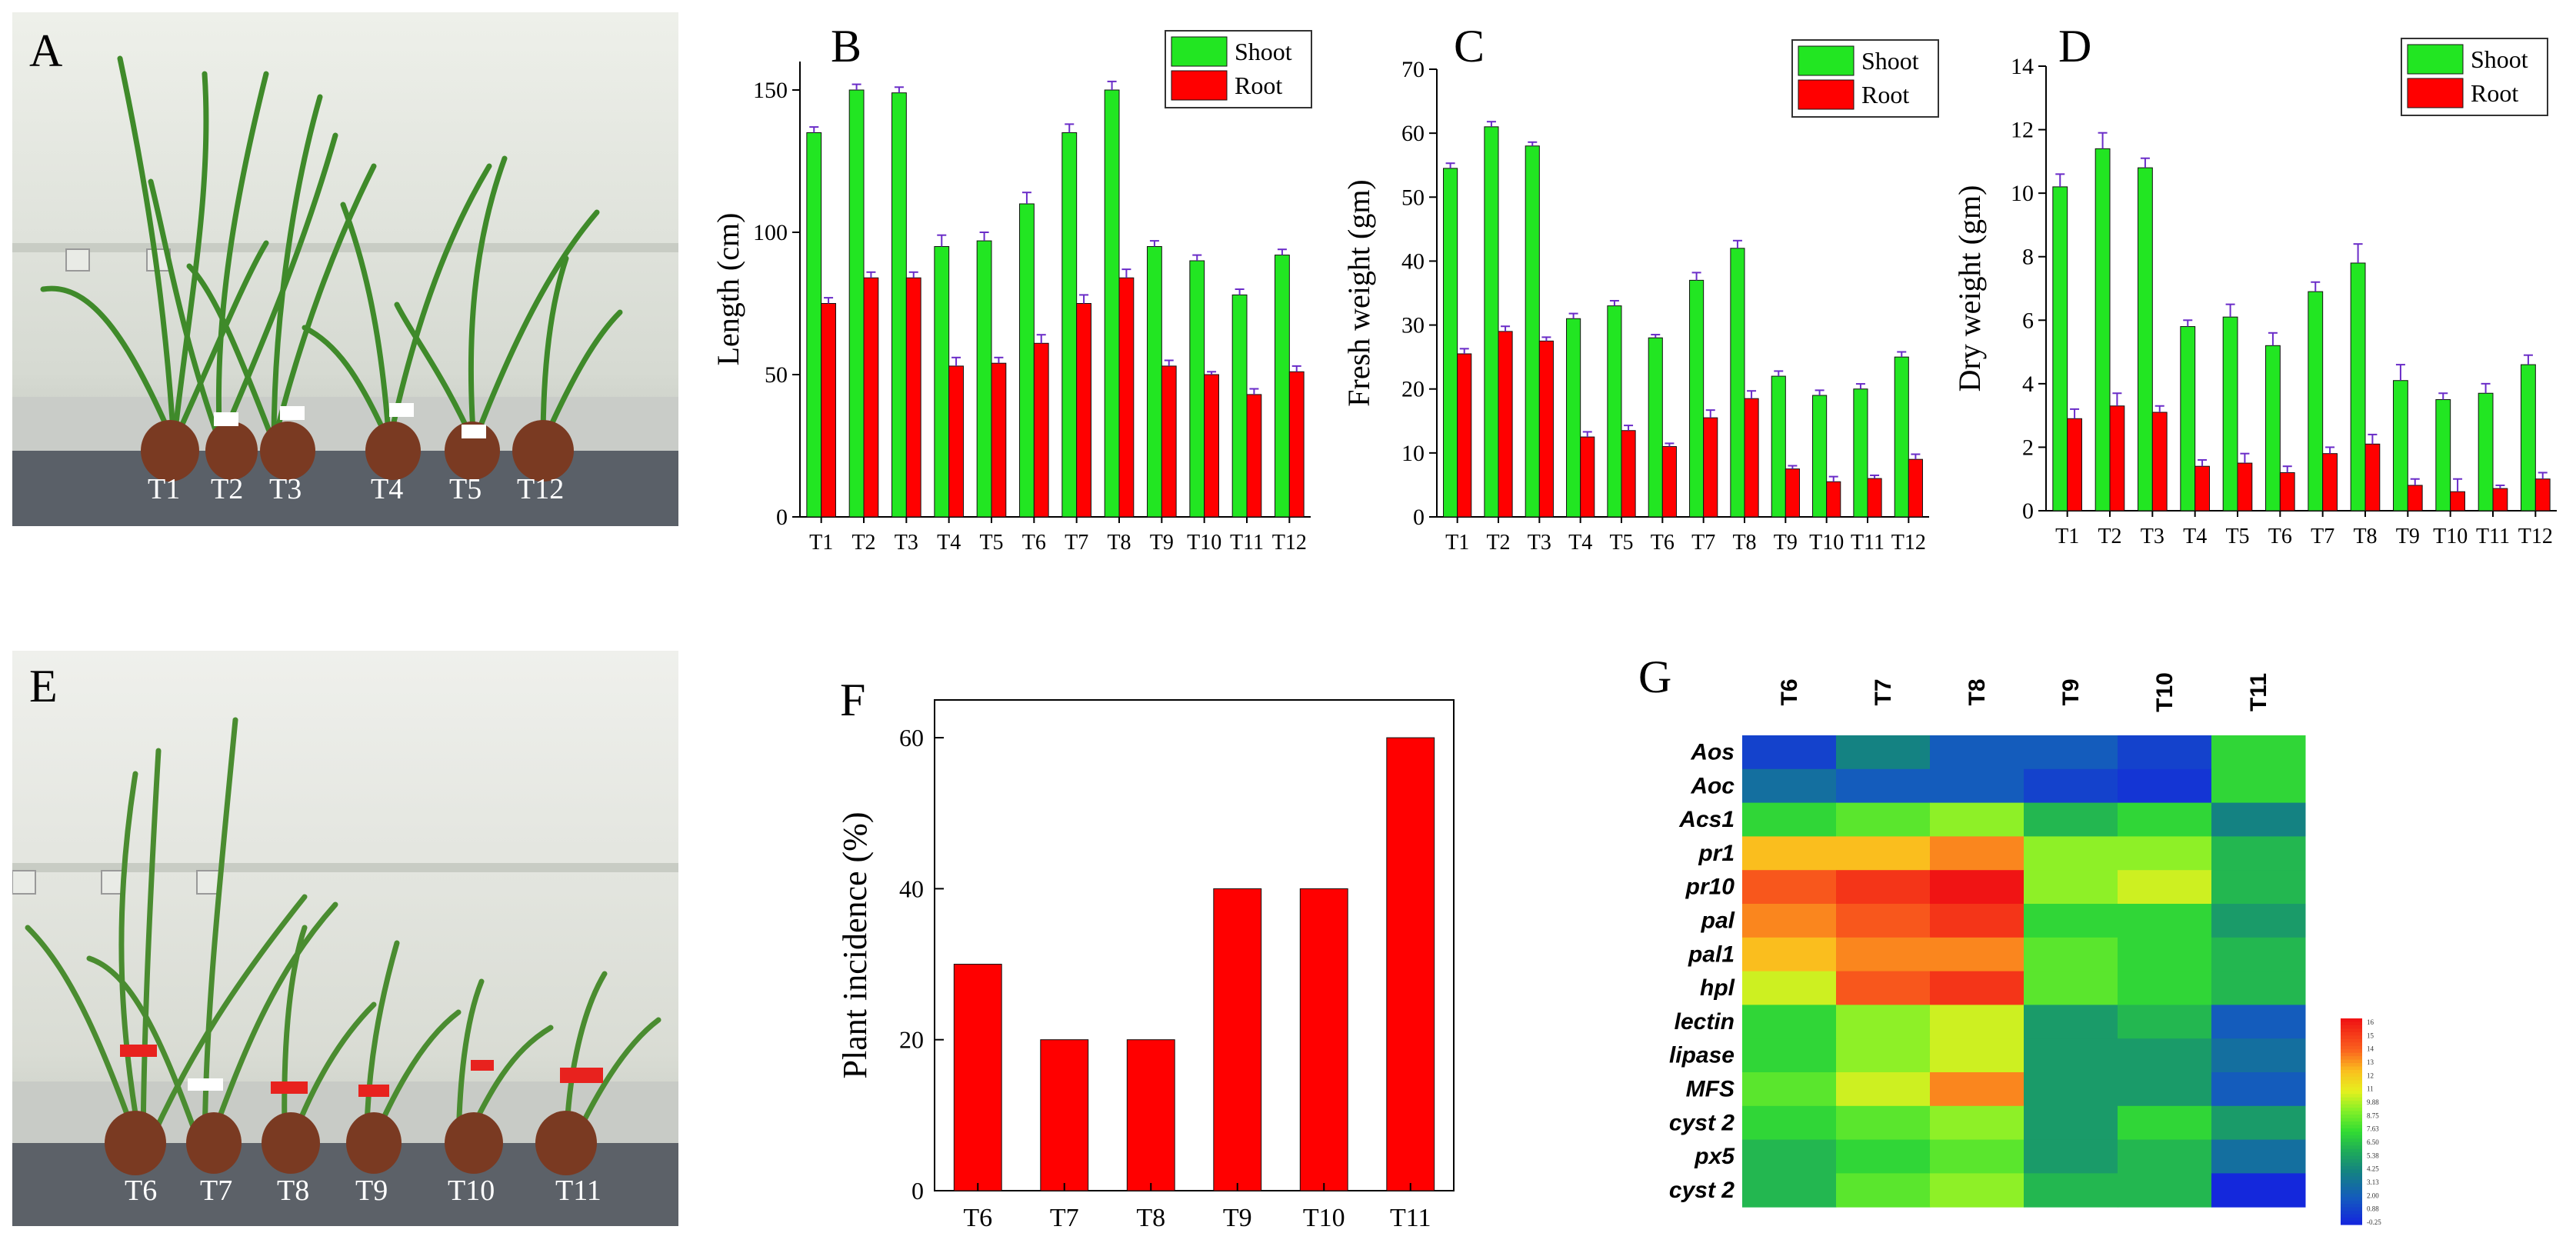 This screenshot has height=1253, width=2576. What do you see at coordinates (2370, 1022) in the screenshot?
I see `colorbar-label: 16` at bounding box center [2370, 1022].